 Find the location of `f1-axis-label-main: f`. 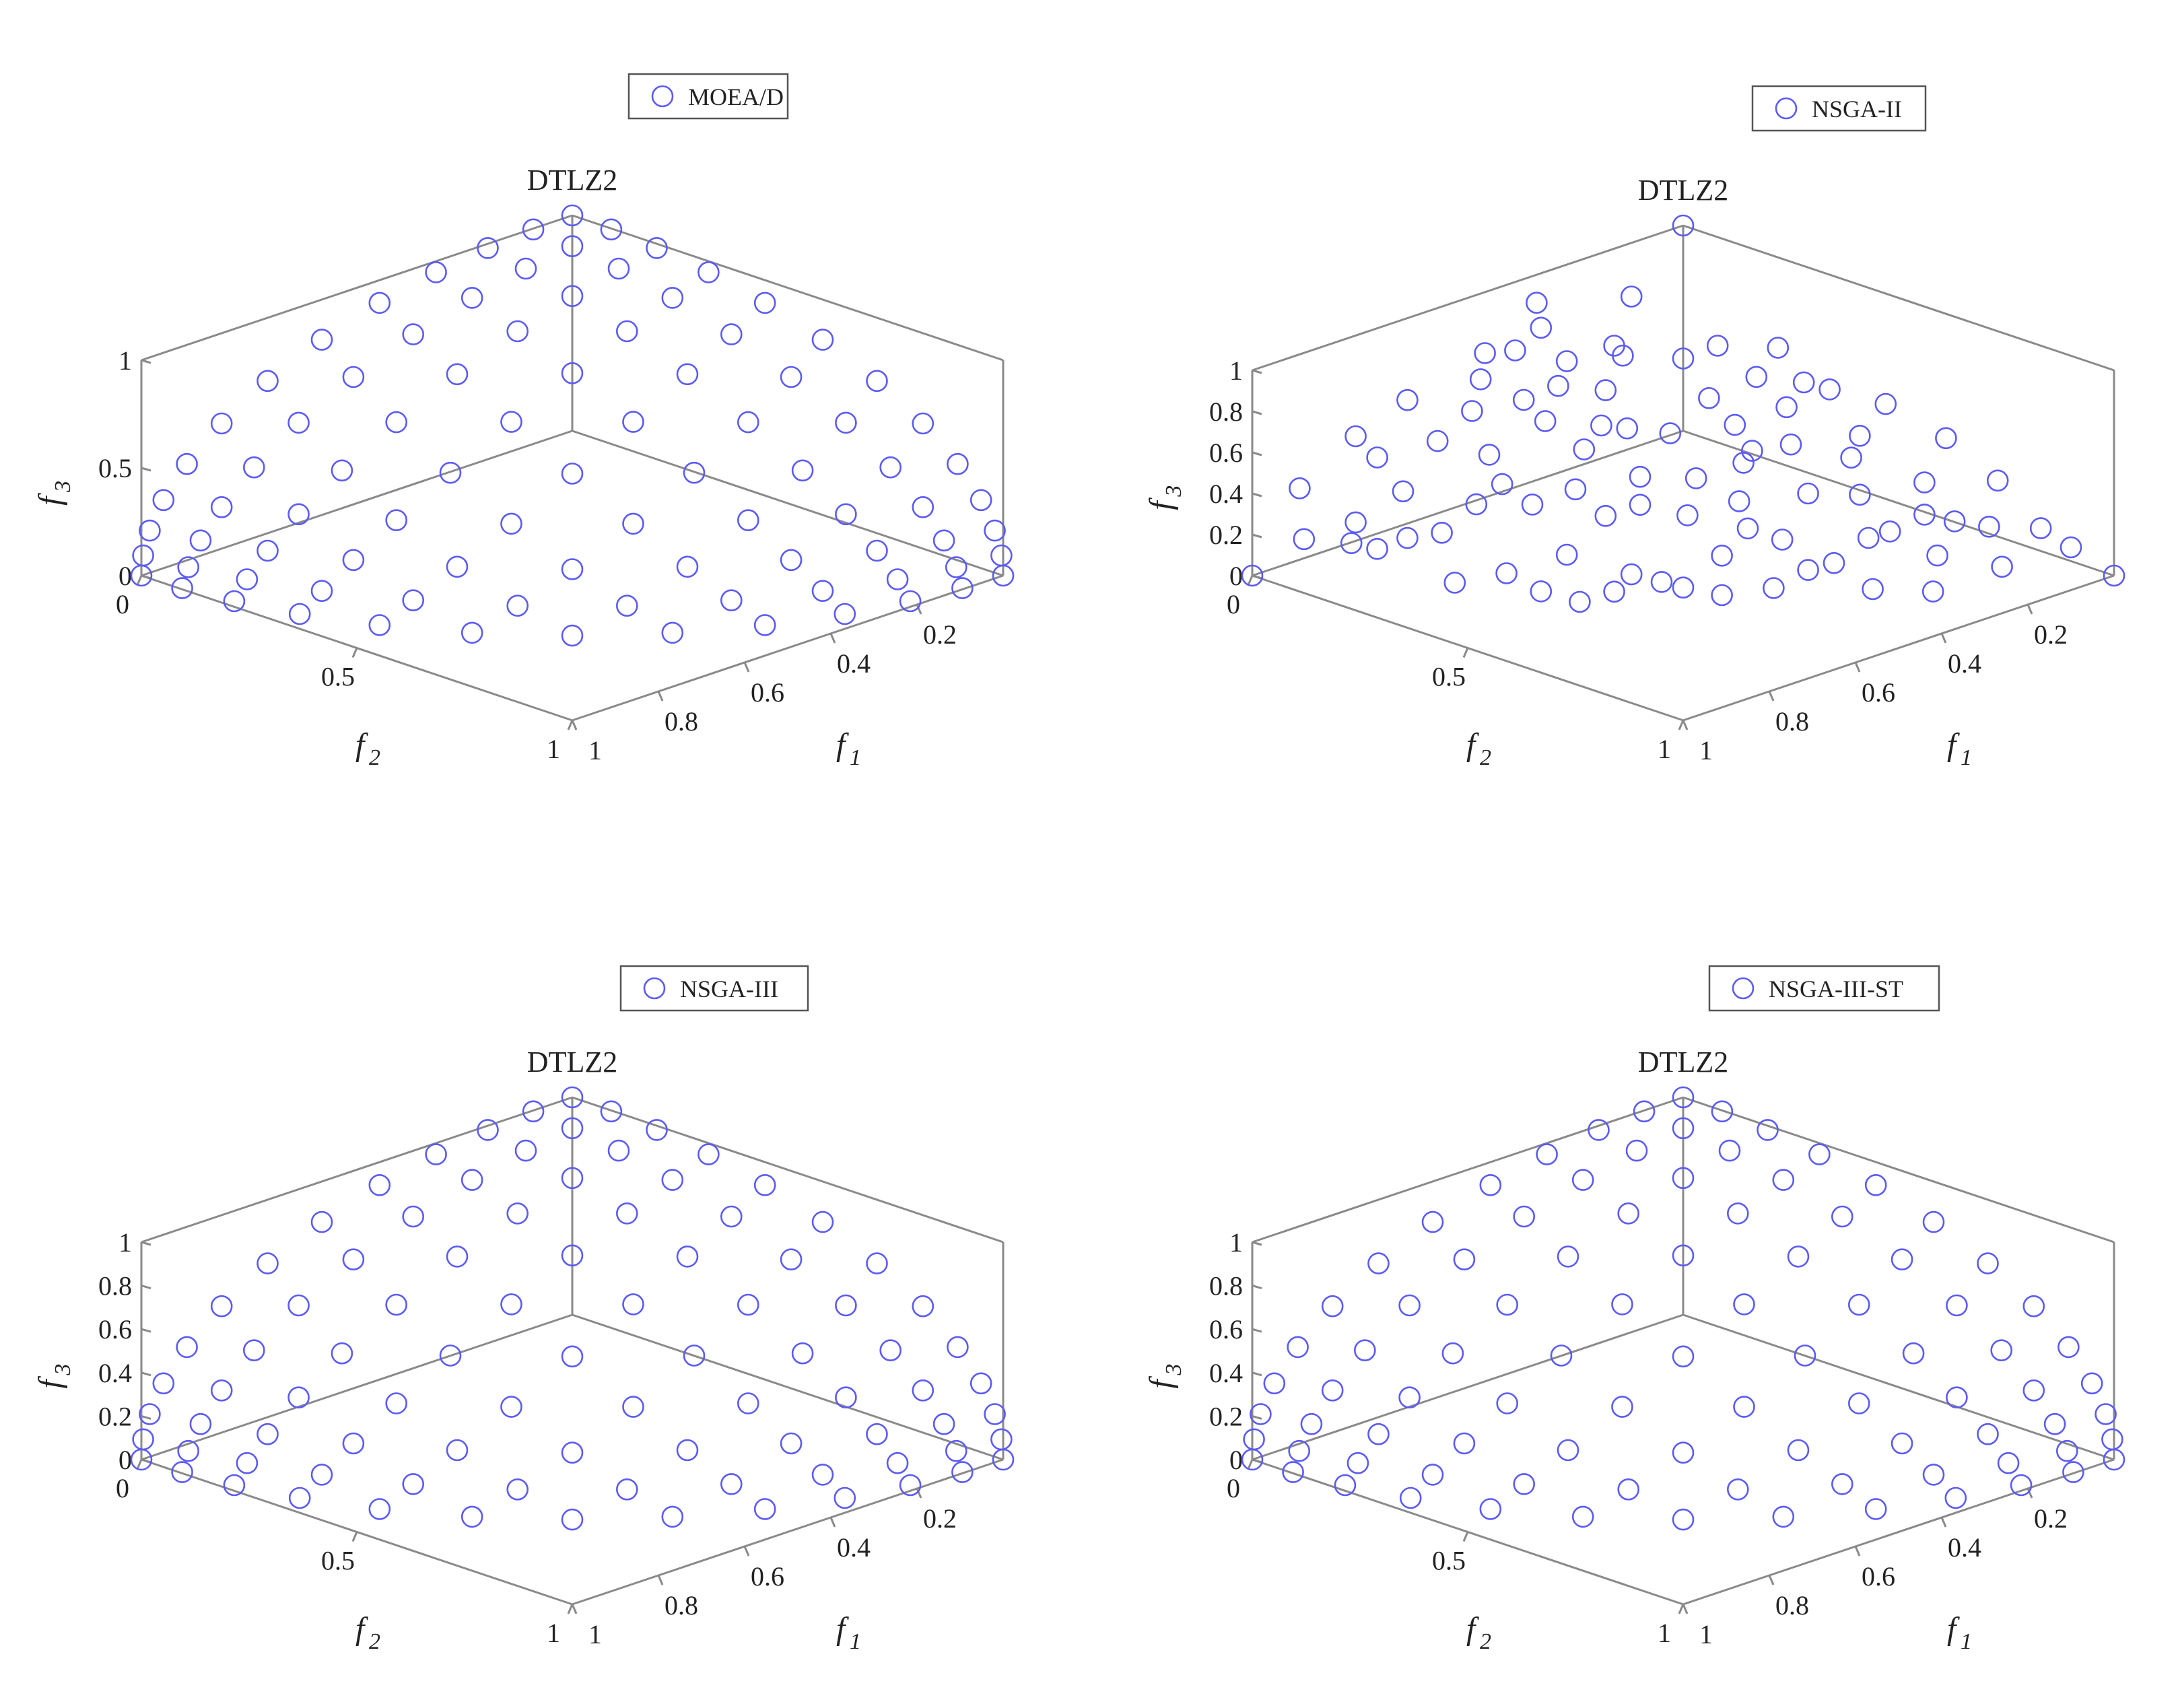

f1-axis-label-main: f is located at coordinates (1953, 745).